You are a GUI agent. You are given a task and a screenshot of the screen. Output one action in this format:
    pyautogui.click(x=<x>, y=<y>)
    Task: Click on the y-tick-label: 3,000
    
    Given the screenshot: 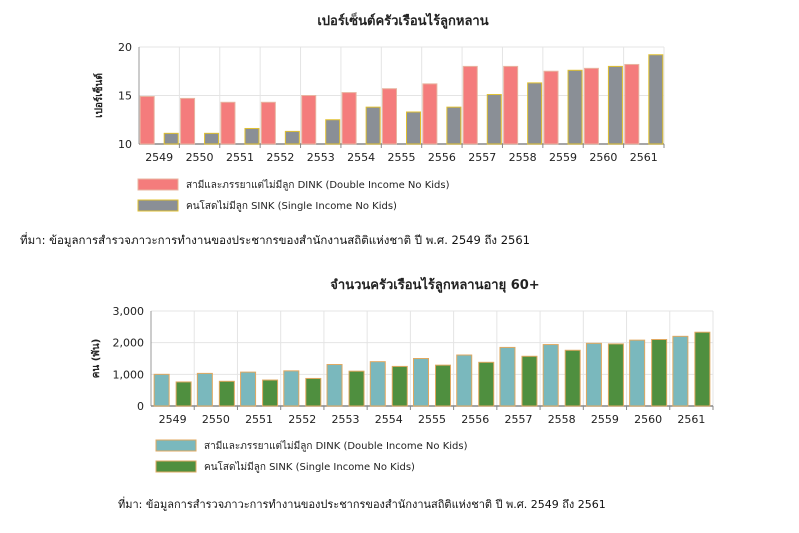 What is the action you would take?
    pyautogui.click(x=129, y=311)
    